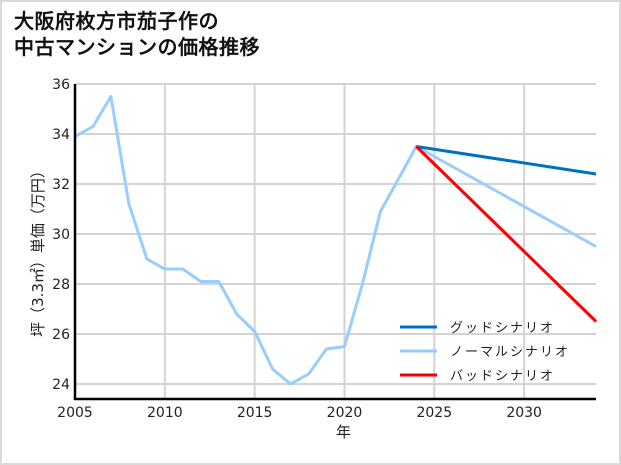 The image size is (621, 465). I want to click on x-axis-label: 年, so click(343, 432).